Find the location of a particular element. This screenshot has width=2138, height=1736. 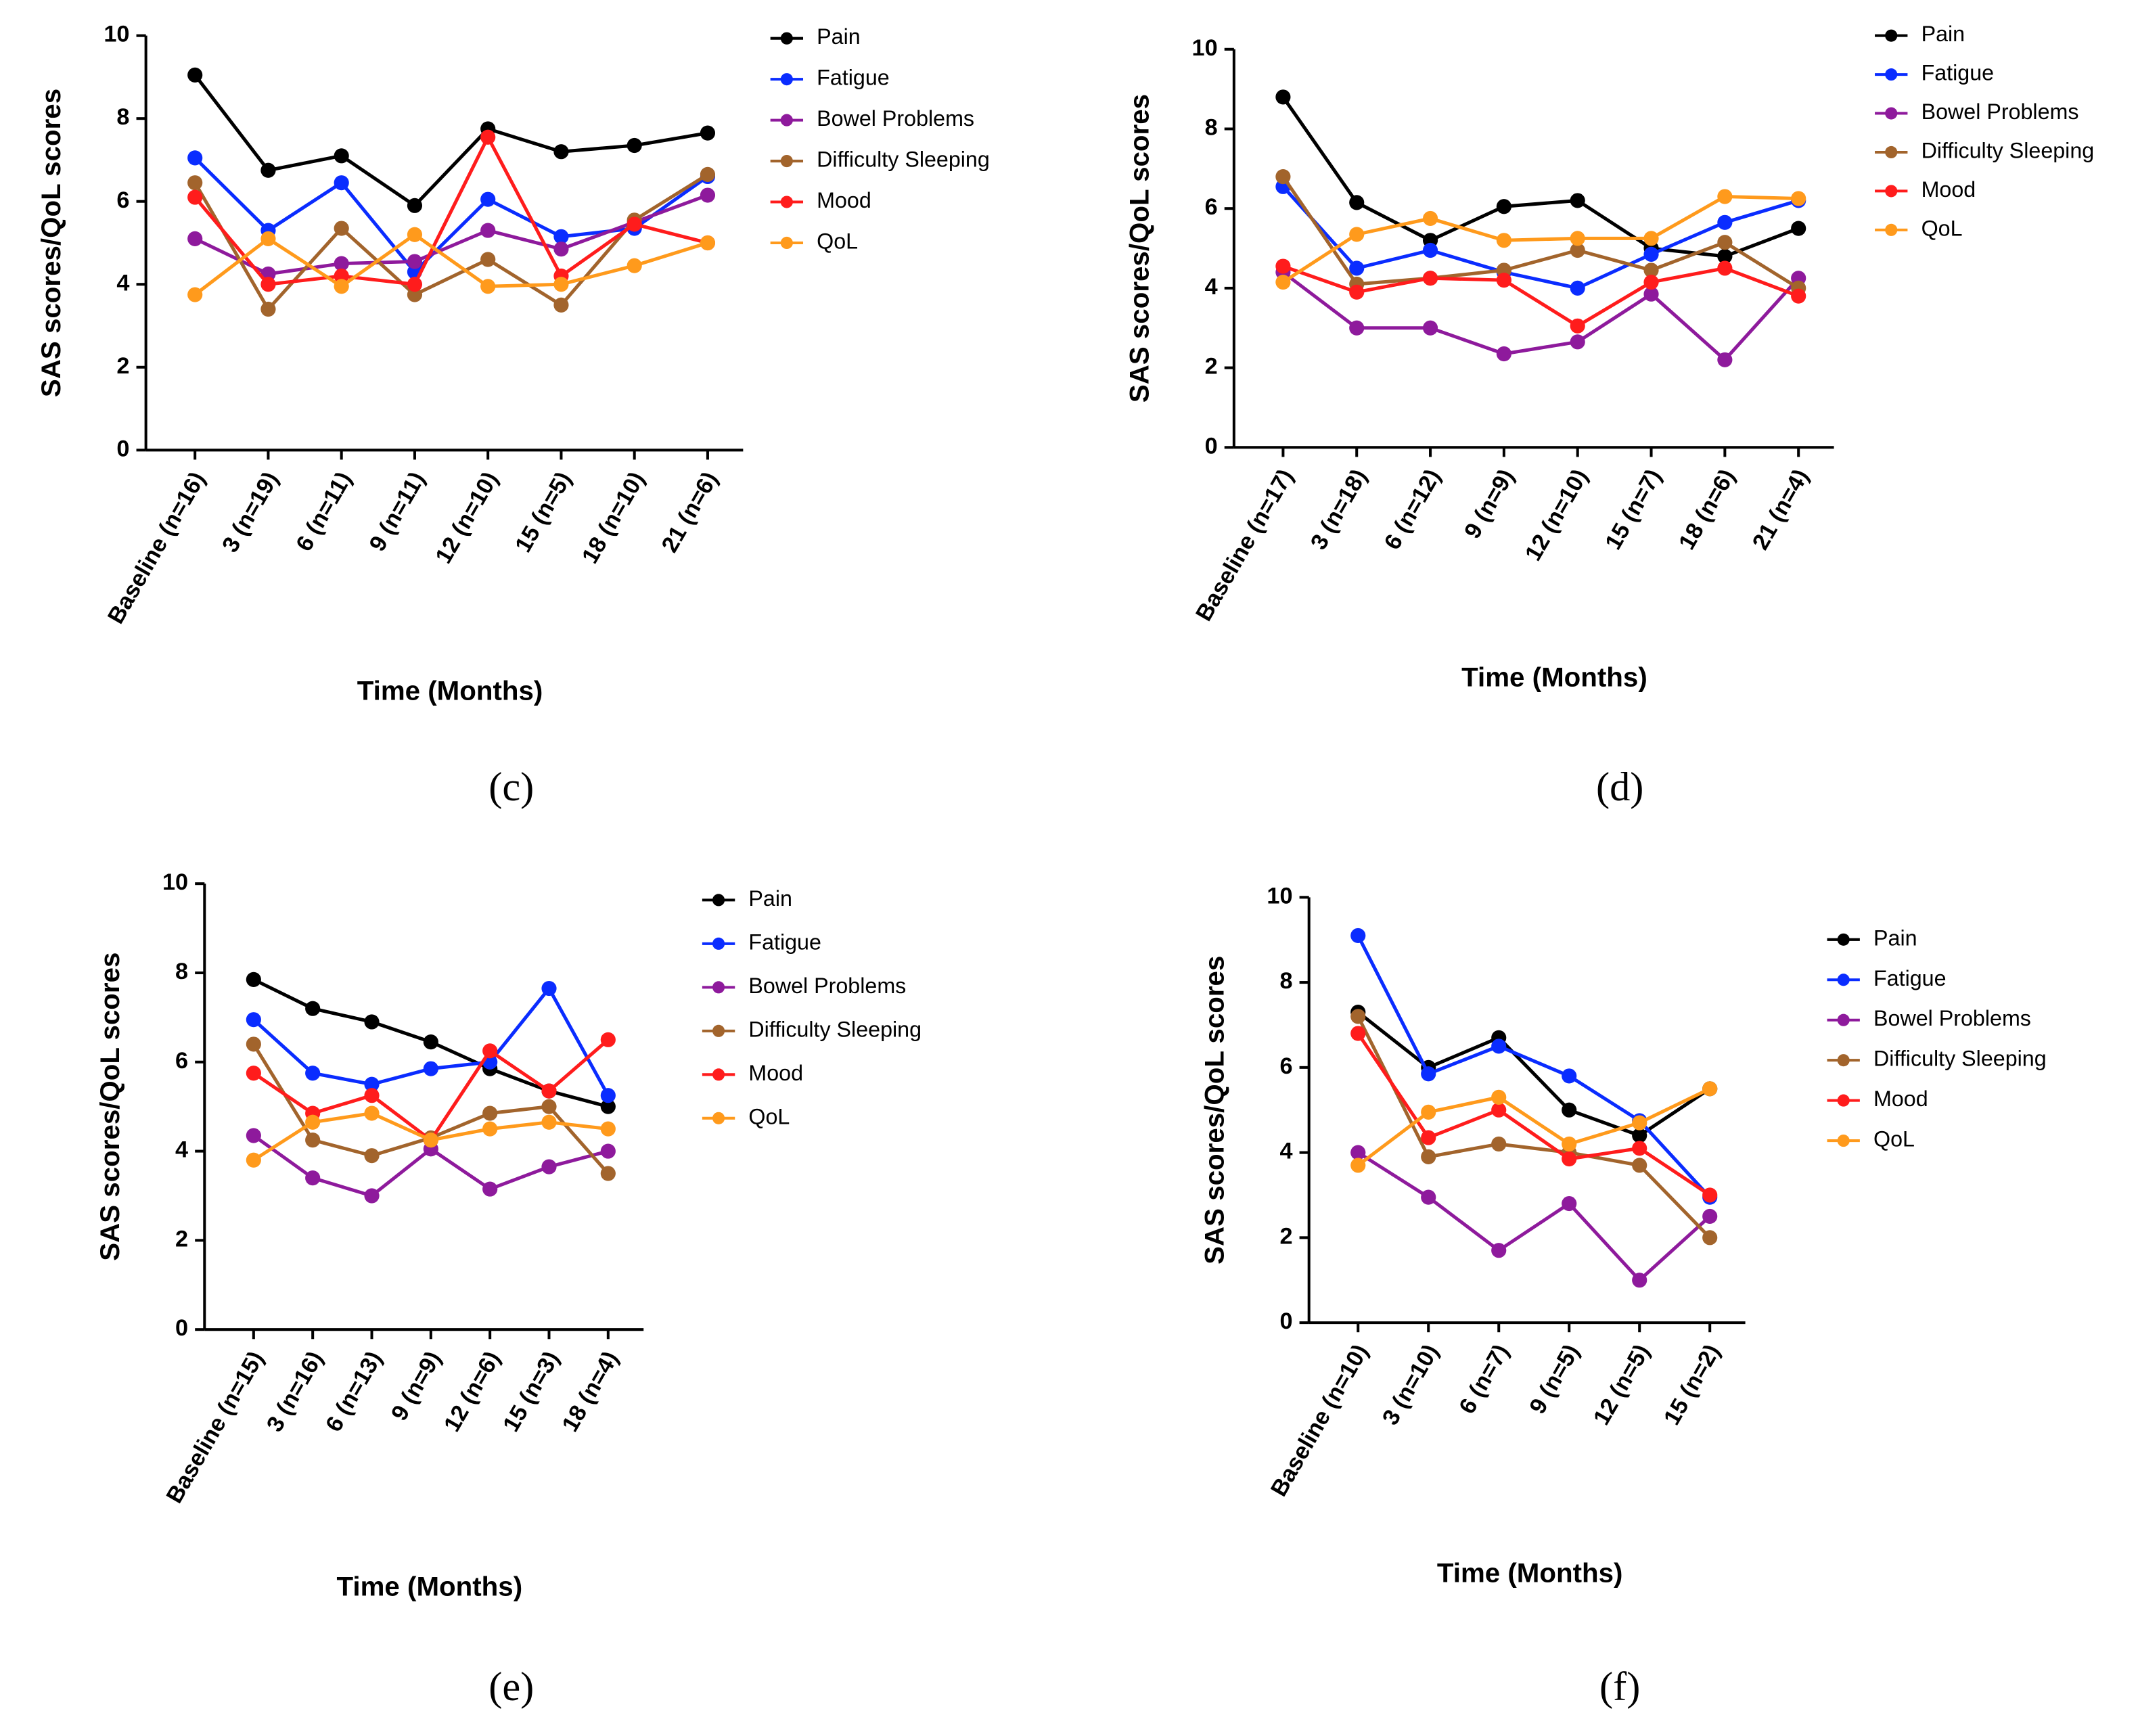

x-tick-label: 3 (n=19) is located at coordinates (250, 512).